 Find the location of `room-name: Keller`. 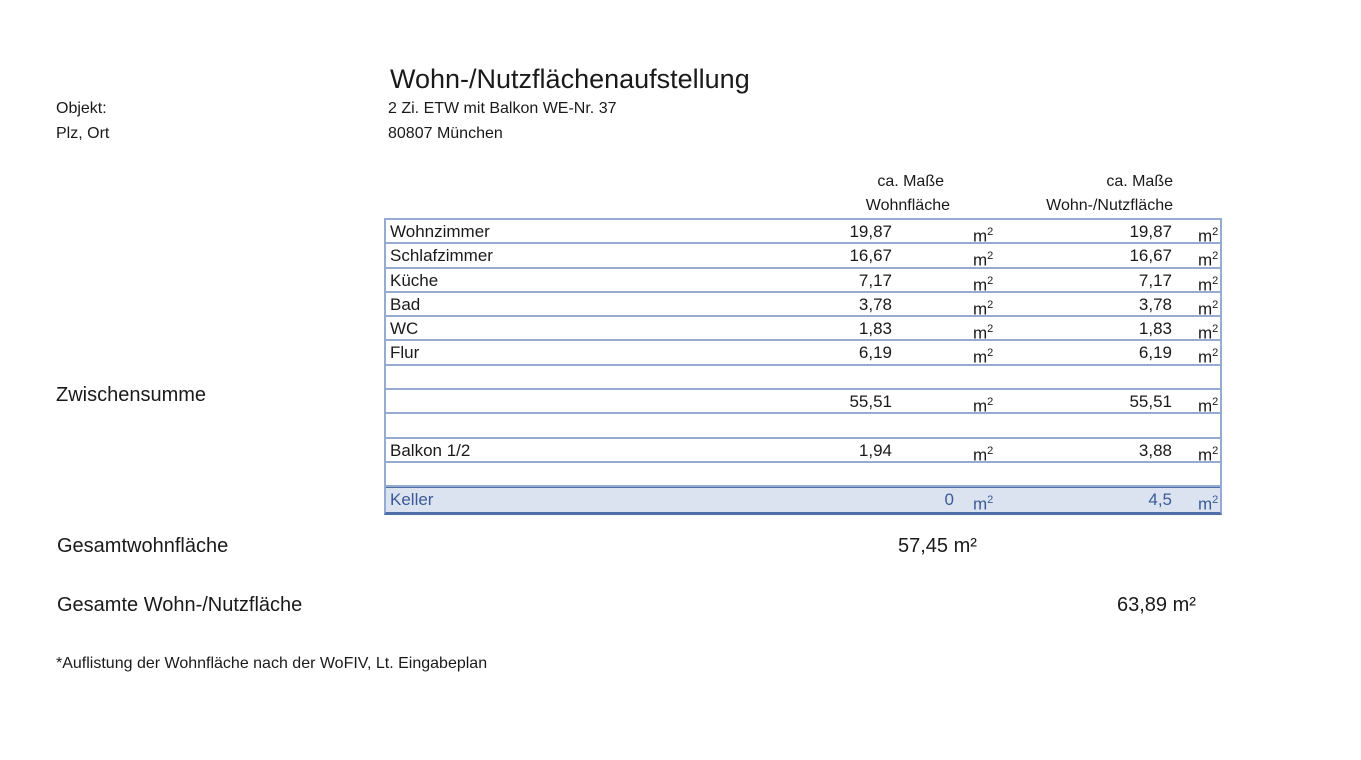

room-name: Keller is located at coordinates (412, 500).